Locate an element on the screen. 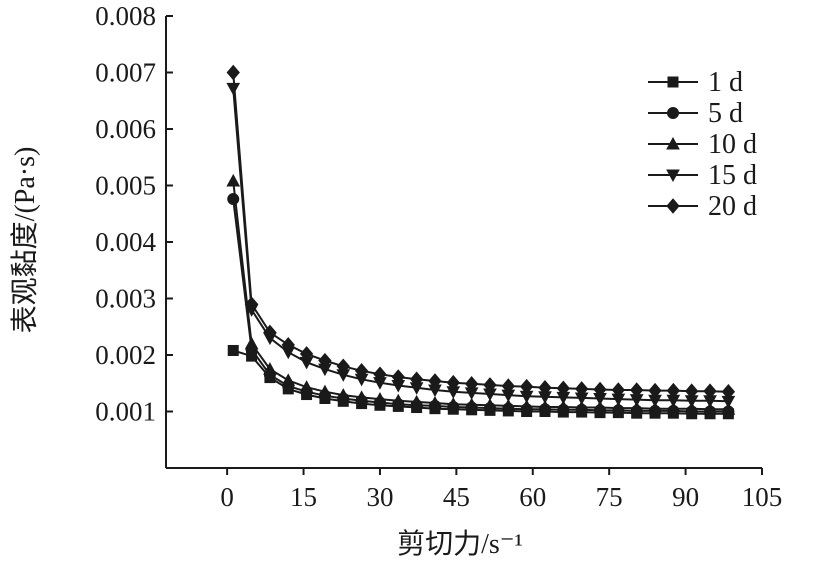  legend-label: 1 d is located at coordinates (725, 82).